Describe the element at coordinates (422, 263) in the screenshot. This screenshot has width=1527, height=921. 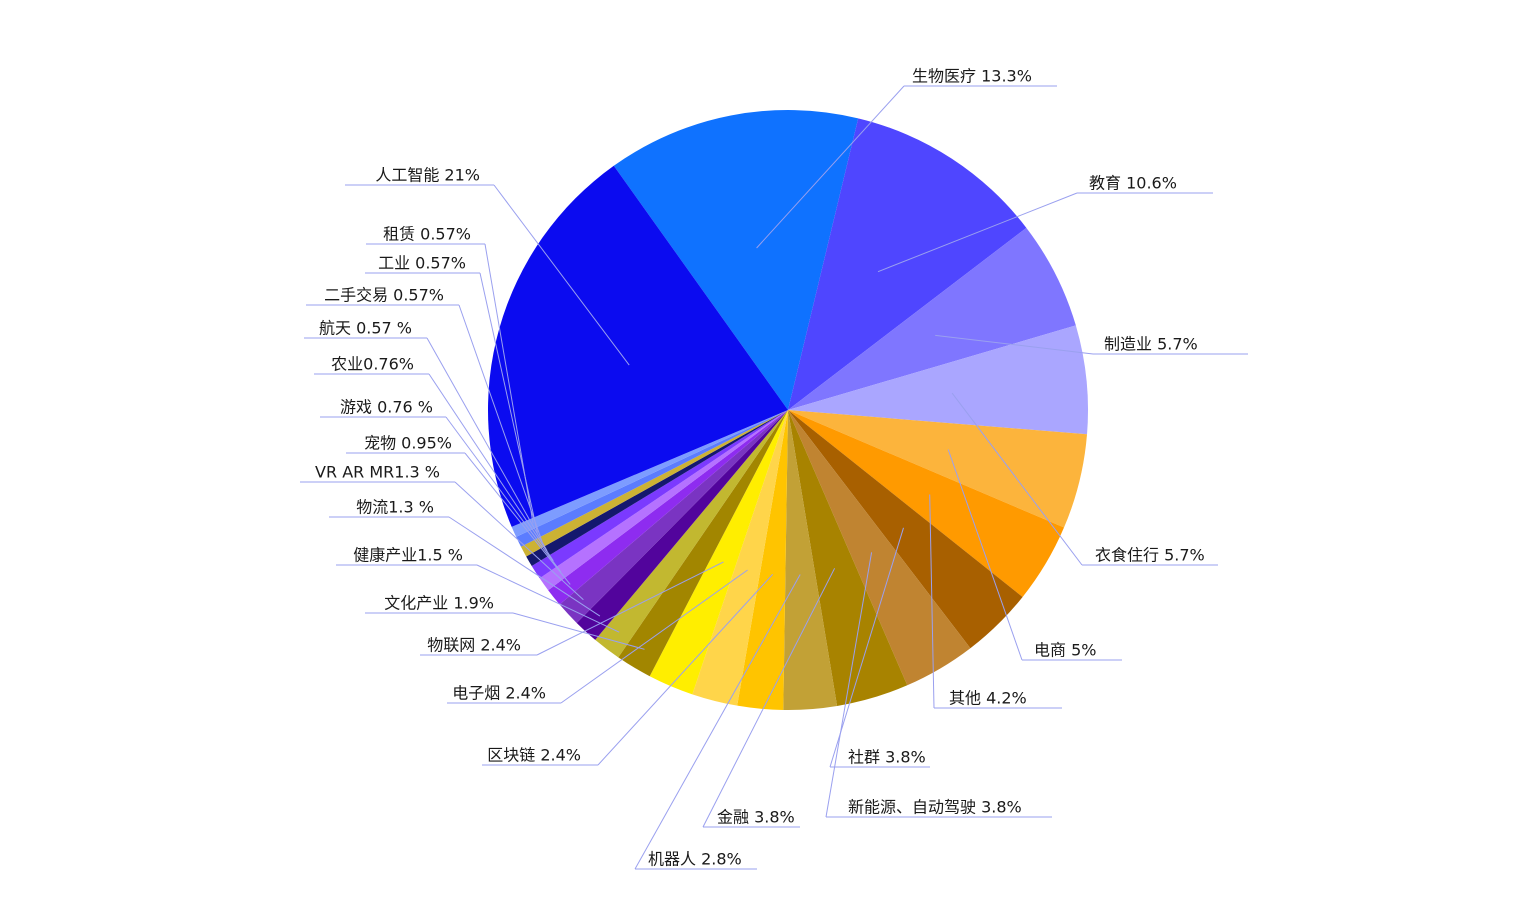
I see `slice-label: 工业 0.57%` at that location.